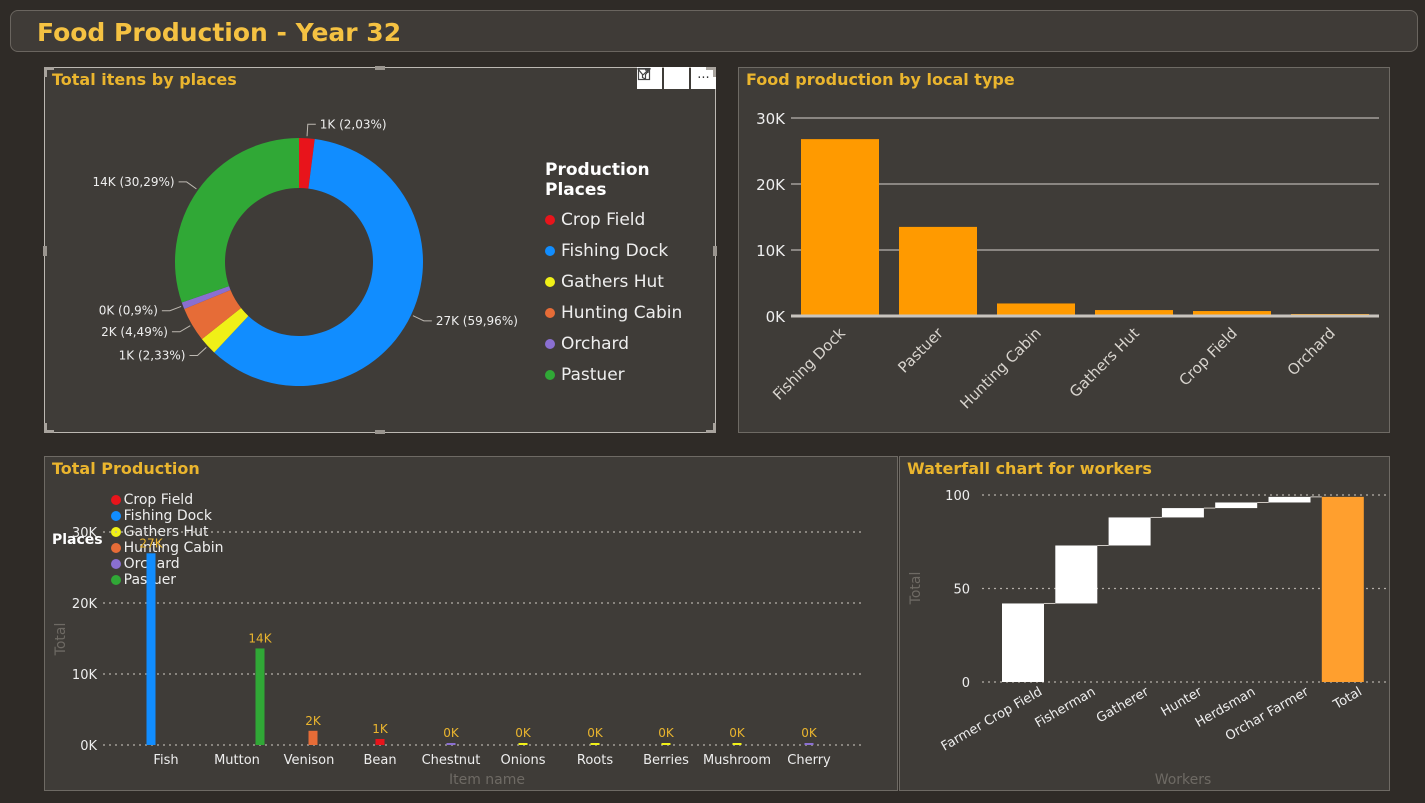  I want to click on x-tick-label: Orchard, so click(1311, 351).